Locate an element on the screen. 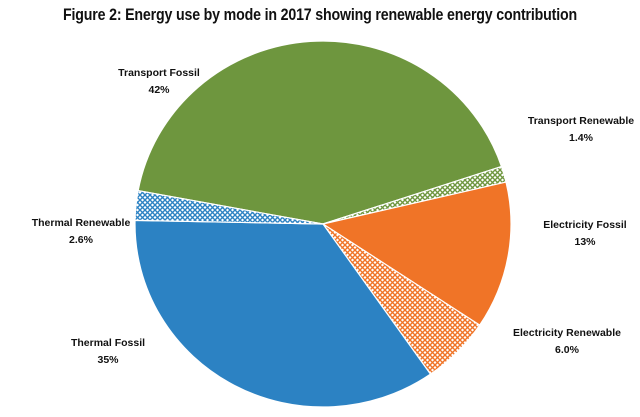 The width and height of the screenshot is (640, 417). pie-slice-thermal-renewable is located at coordinates (229, 207).